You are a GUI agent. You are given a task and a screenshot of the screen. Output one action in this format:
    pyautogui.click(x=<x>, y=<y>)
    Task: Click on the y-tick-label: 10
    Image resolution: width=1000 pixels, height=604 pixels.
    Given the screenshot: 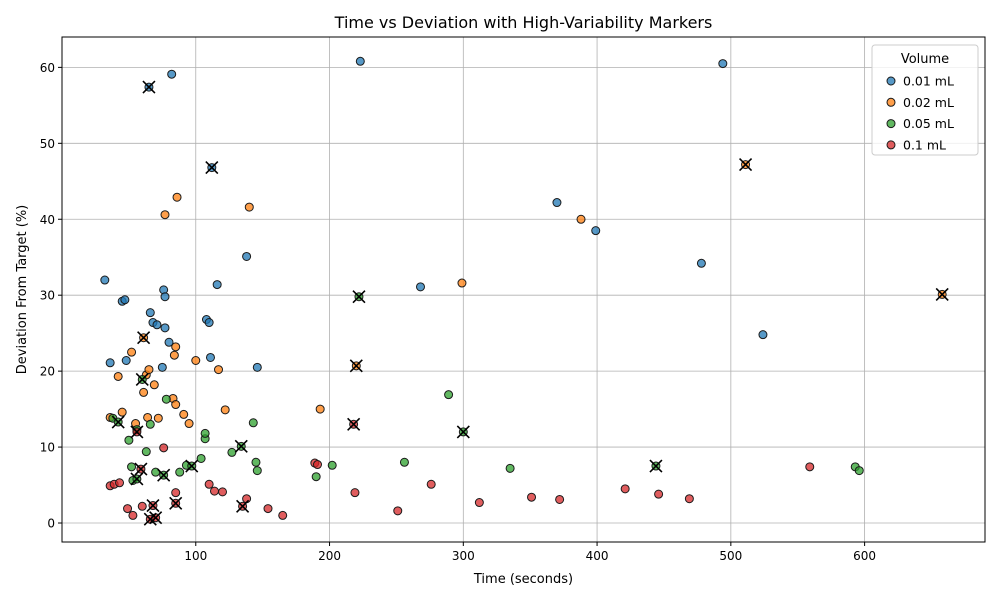 What is the action you would take?
    pyautogui.click(x=47, y=448)
    